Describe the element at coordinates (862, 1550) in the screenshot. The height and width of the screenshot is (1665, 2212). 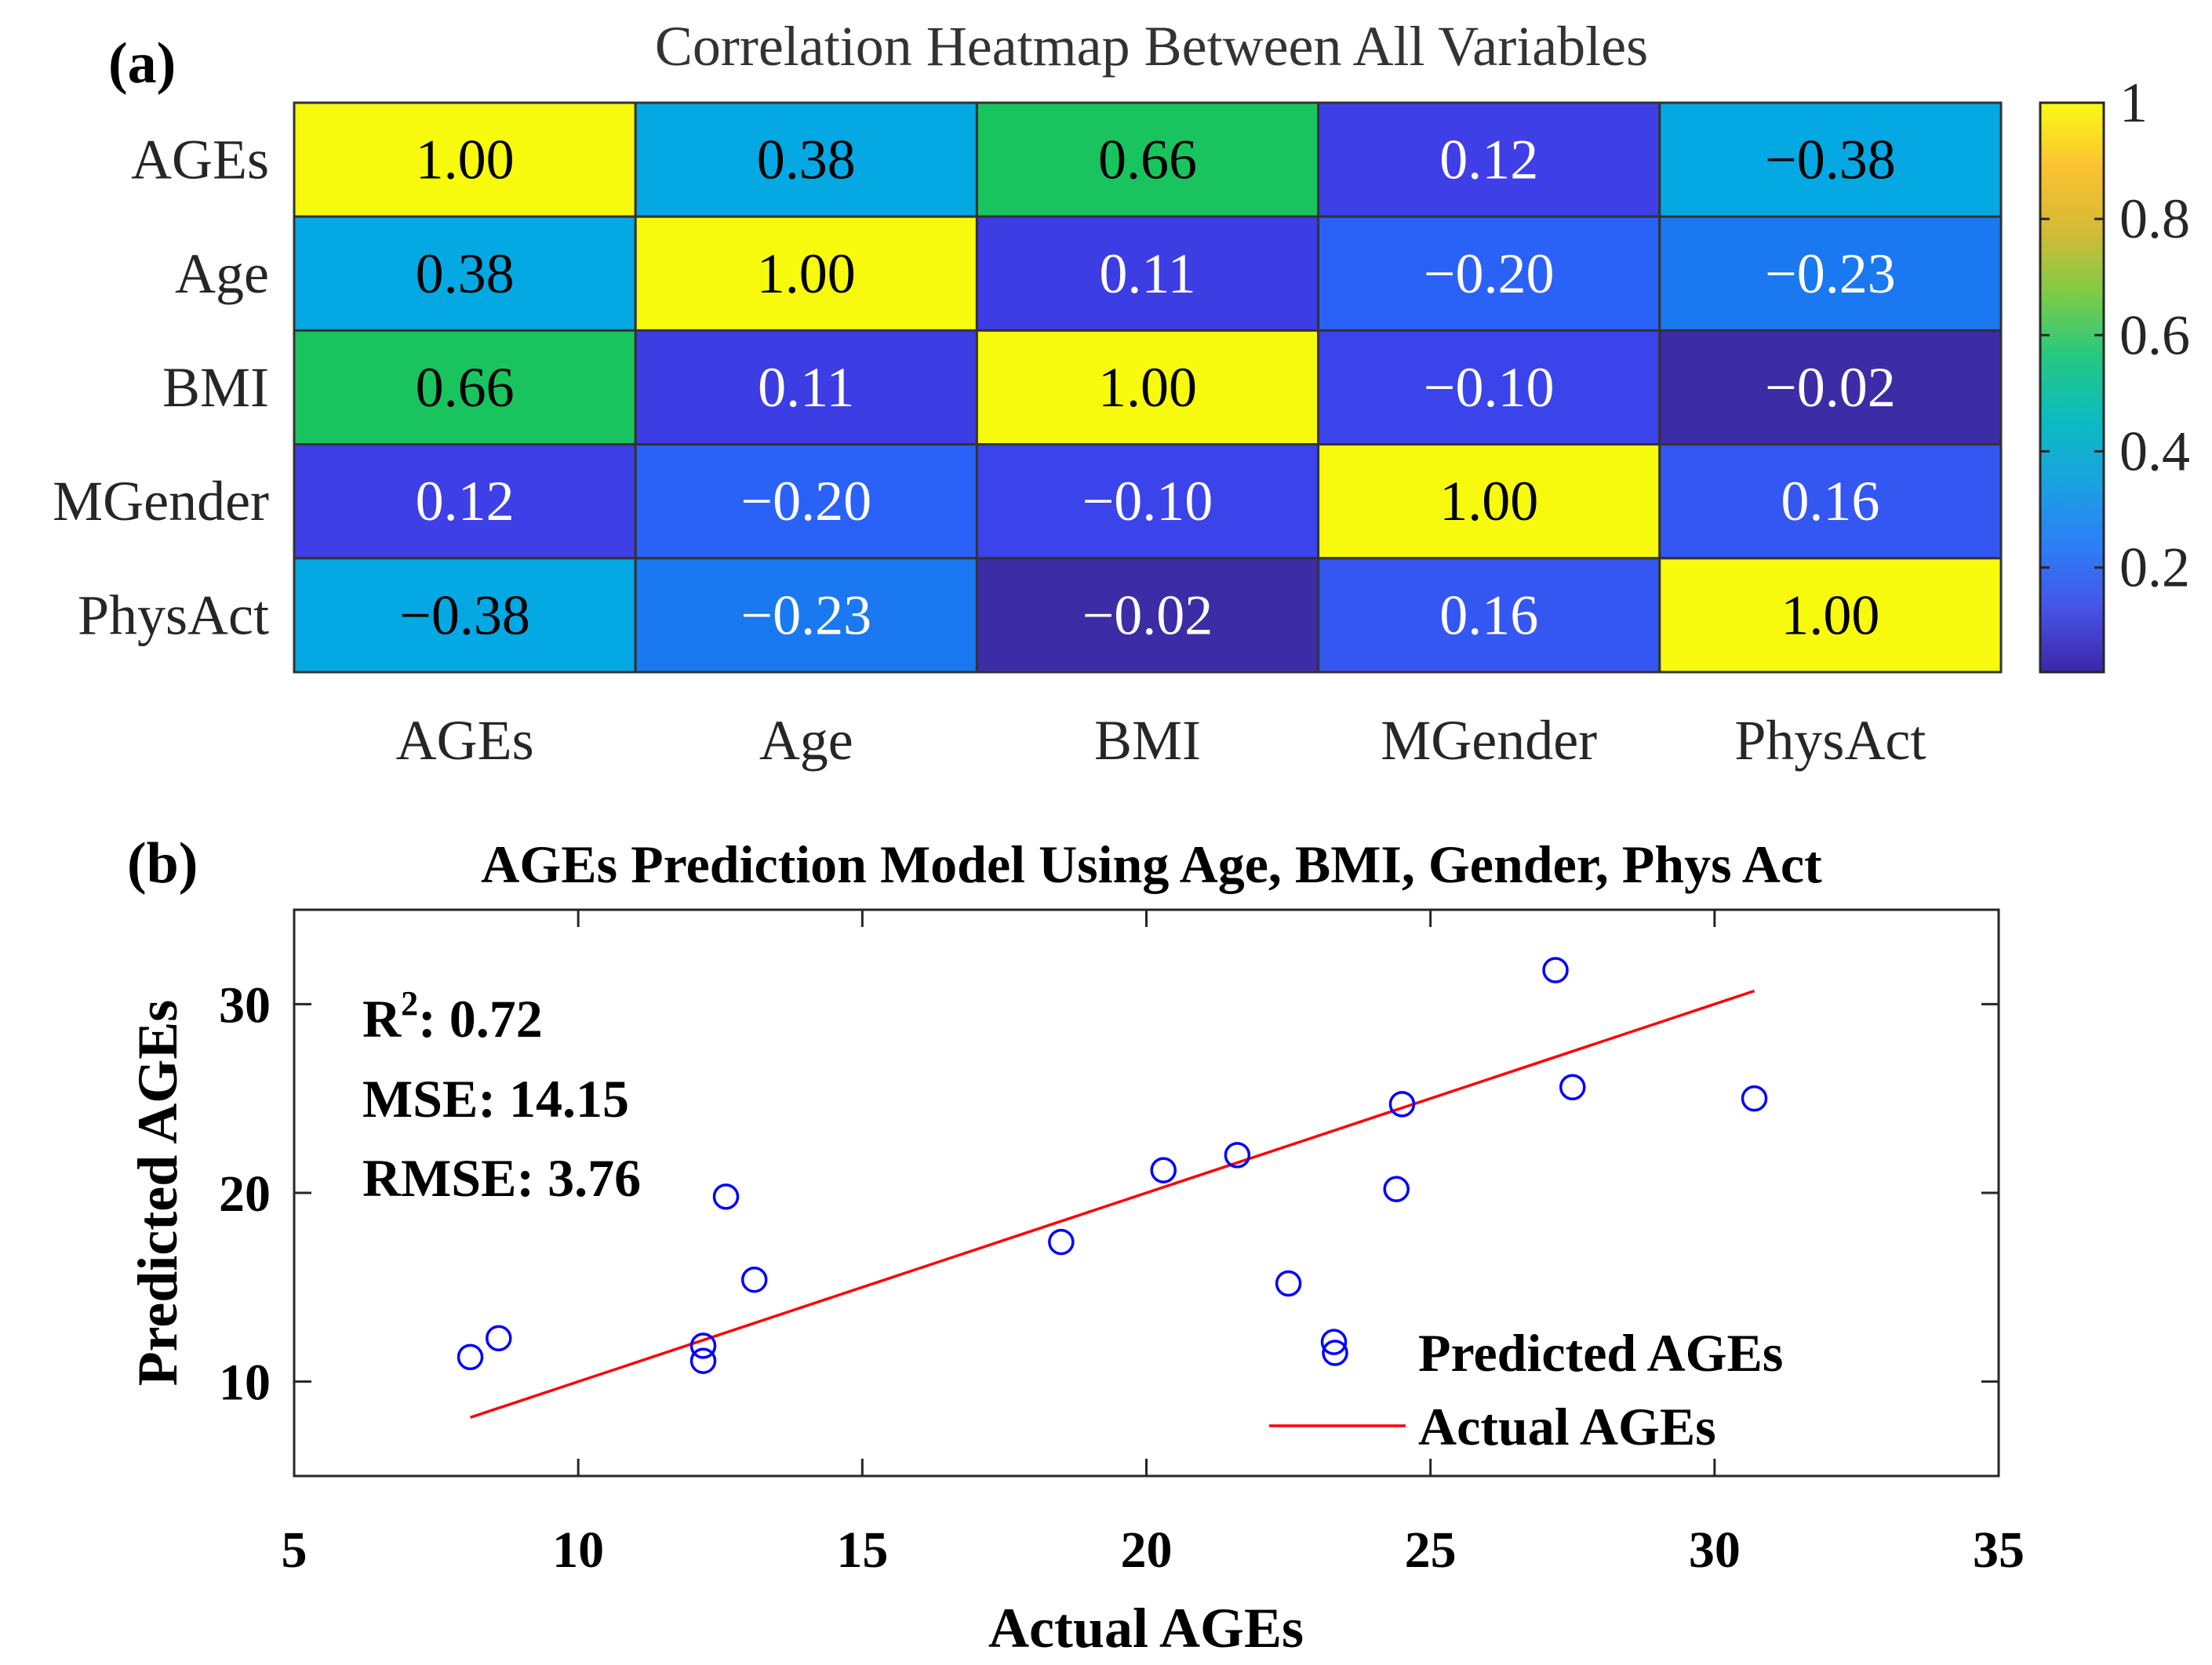
I see `x-tick-label: 15` at that location.